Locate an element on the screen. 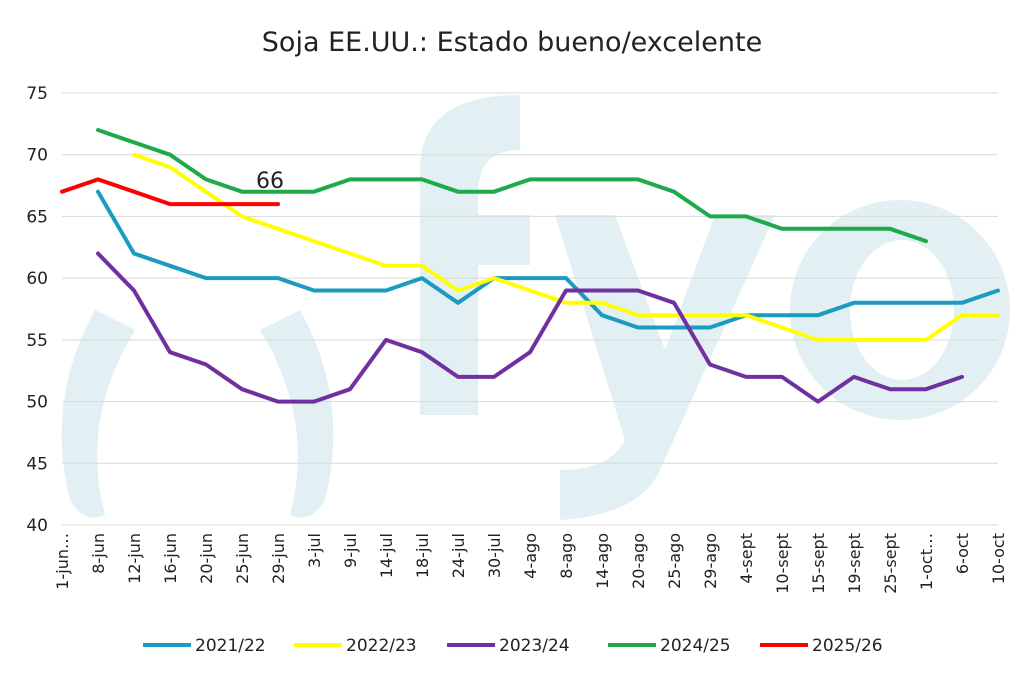  y-tick-label: 55 is located at coordinates (37, 341).